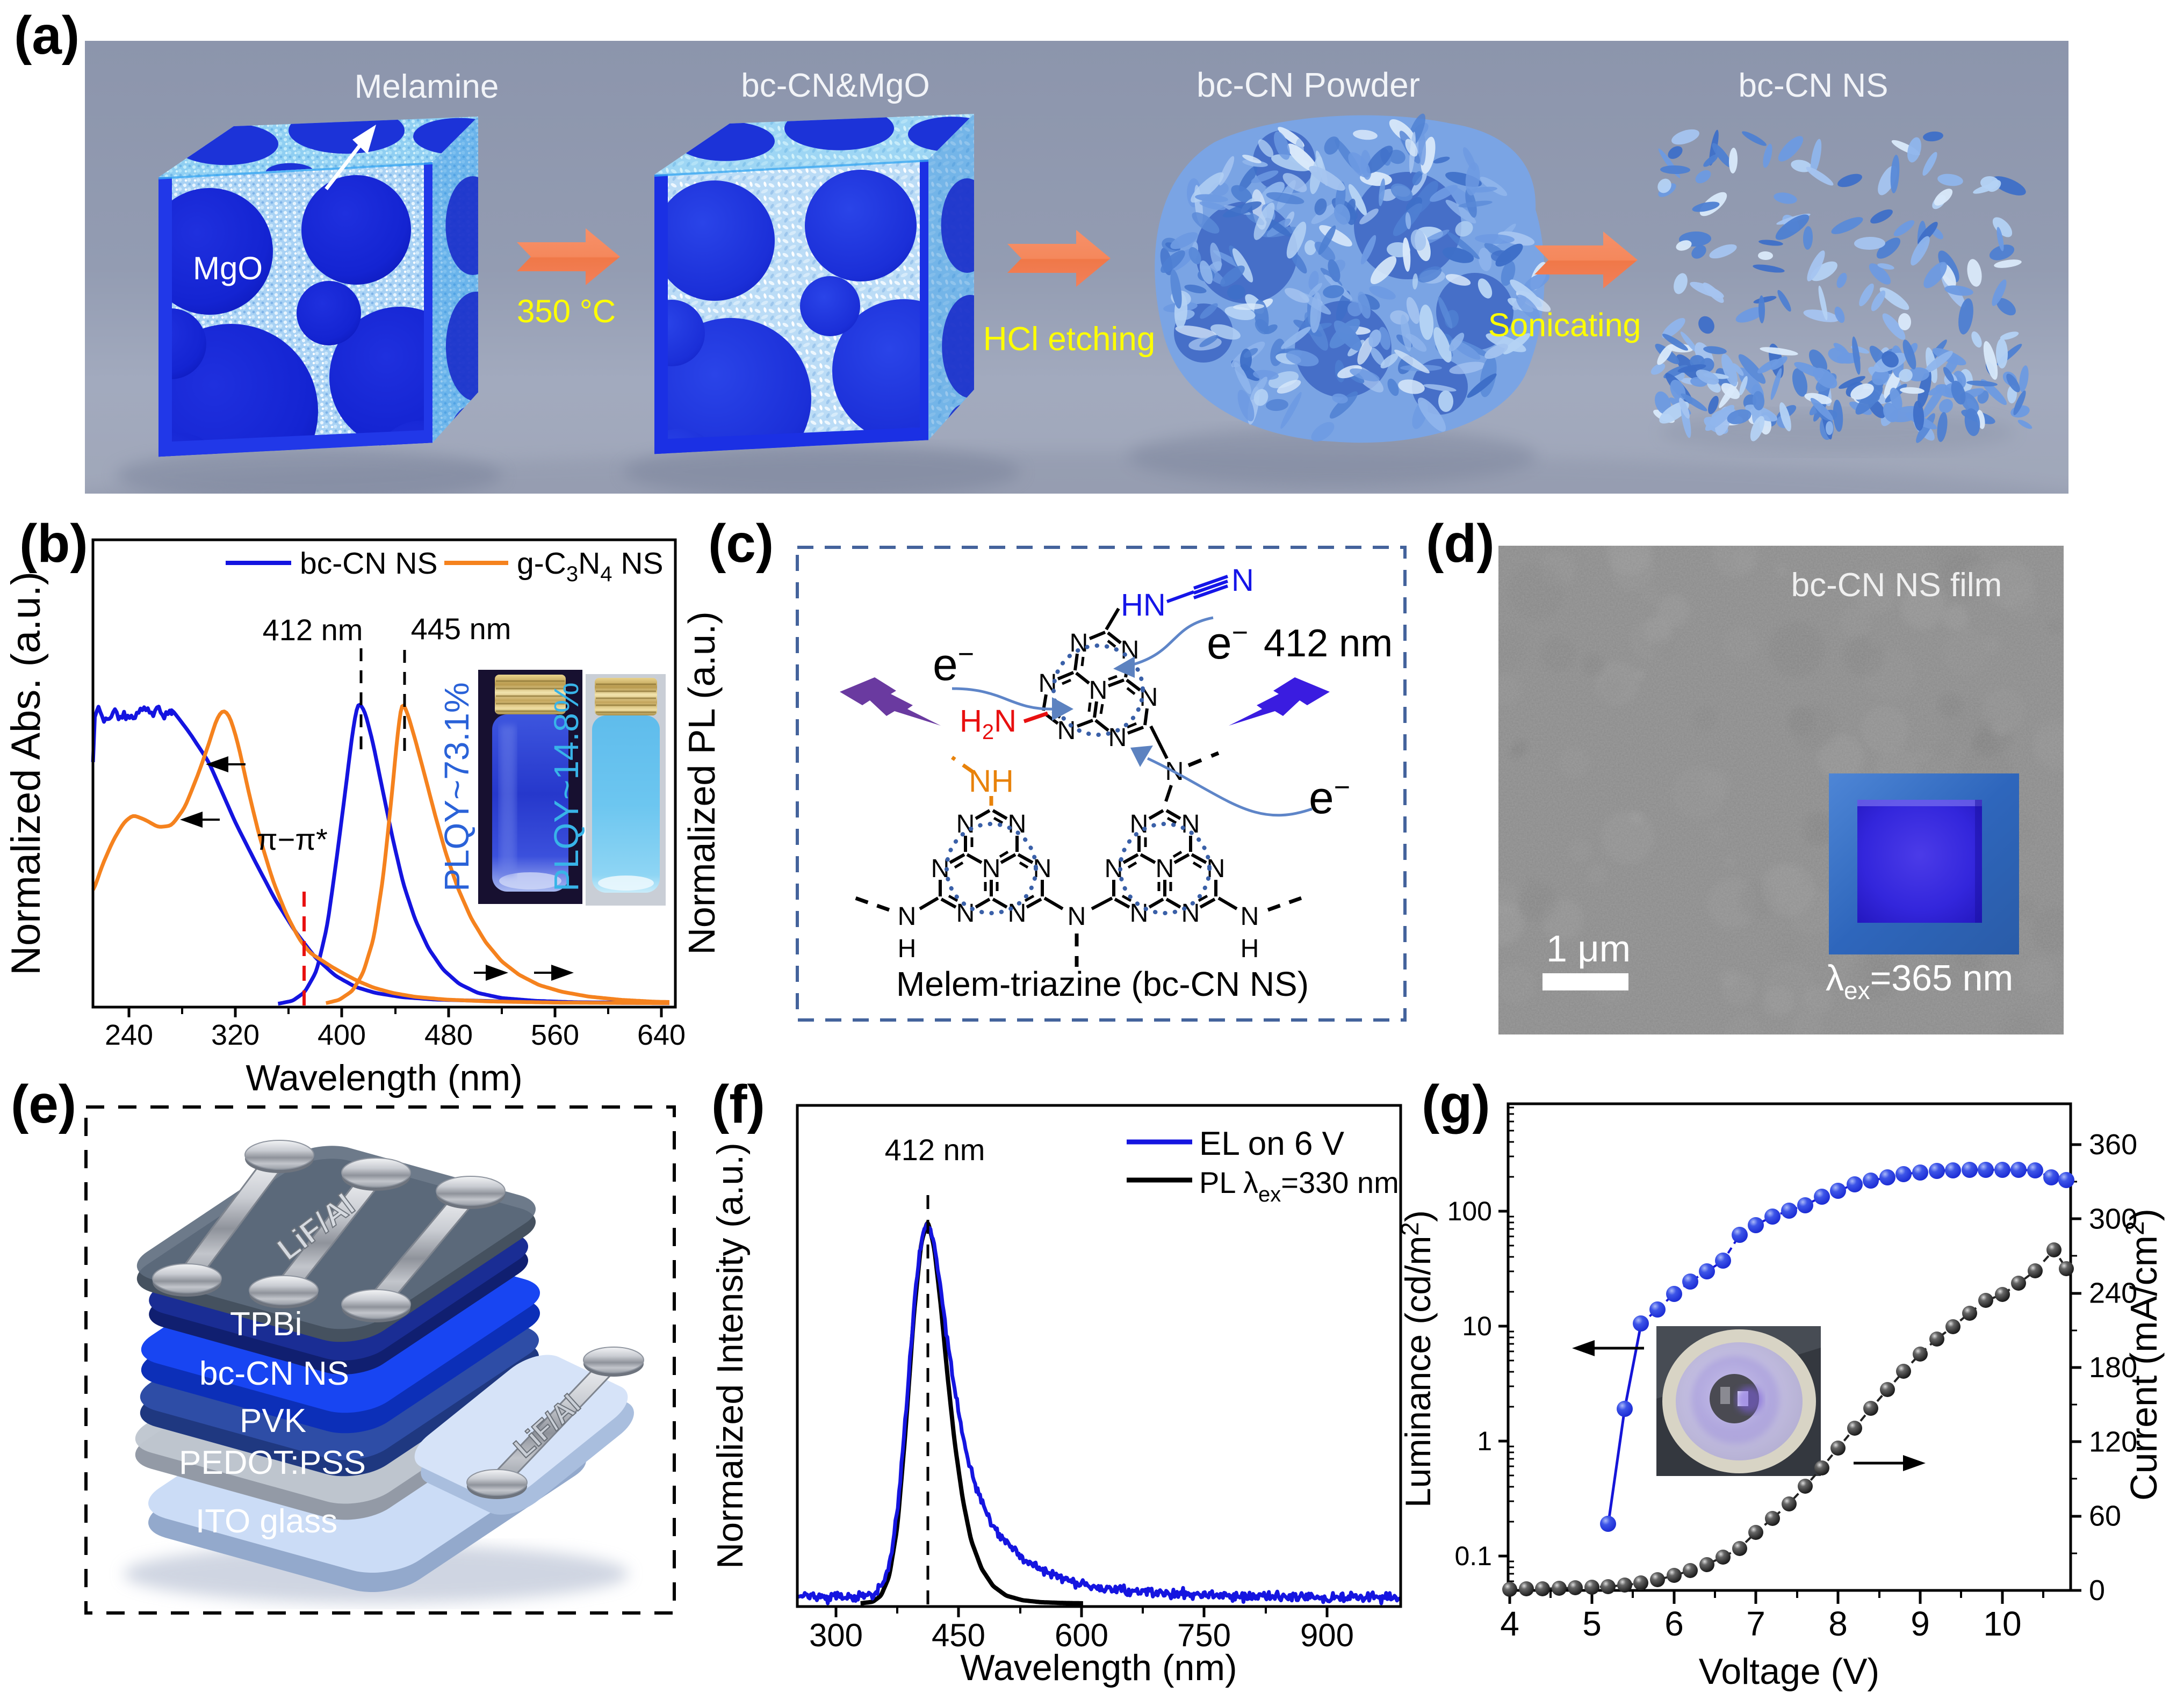 The image size is (2184, 1693). Describe the element at coordinates (273, 1463) in the screenshot. I see `svg-text: PEDOT:PSS` at that location.